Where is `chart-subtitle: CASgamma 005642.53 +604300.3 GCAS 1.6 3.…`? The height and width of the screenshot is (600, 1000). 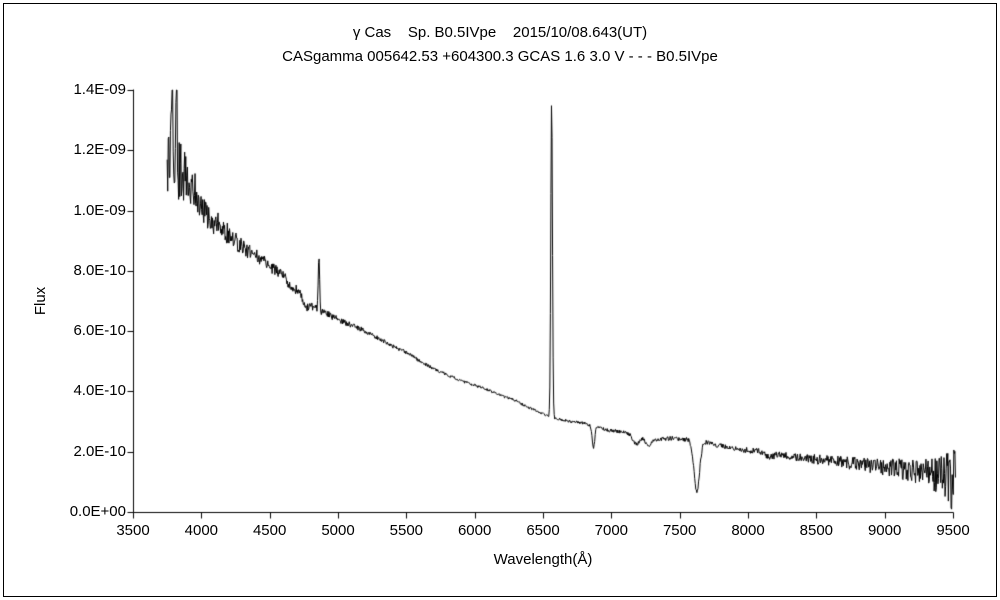 chart-subtitle: CASgamma 005642.53 +604300.3 GCAS 1.6 3.… is located at coordinates (500, 56).